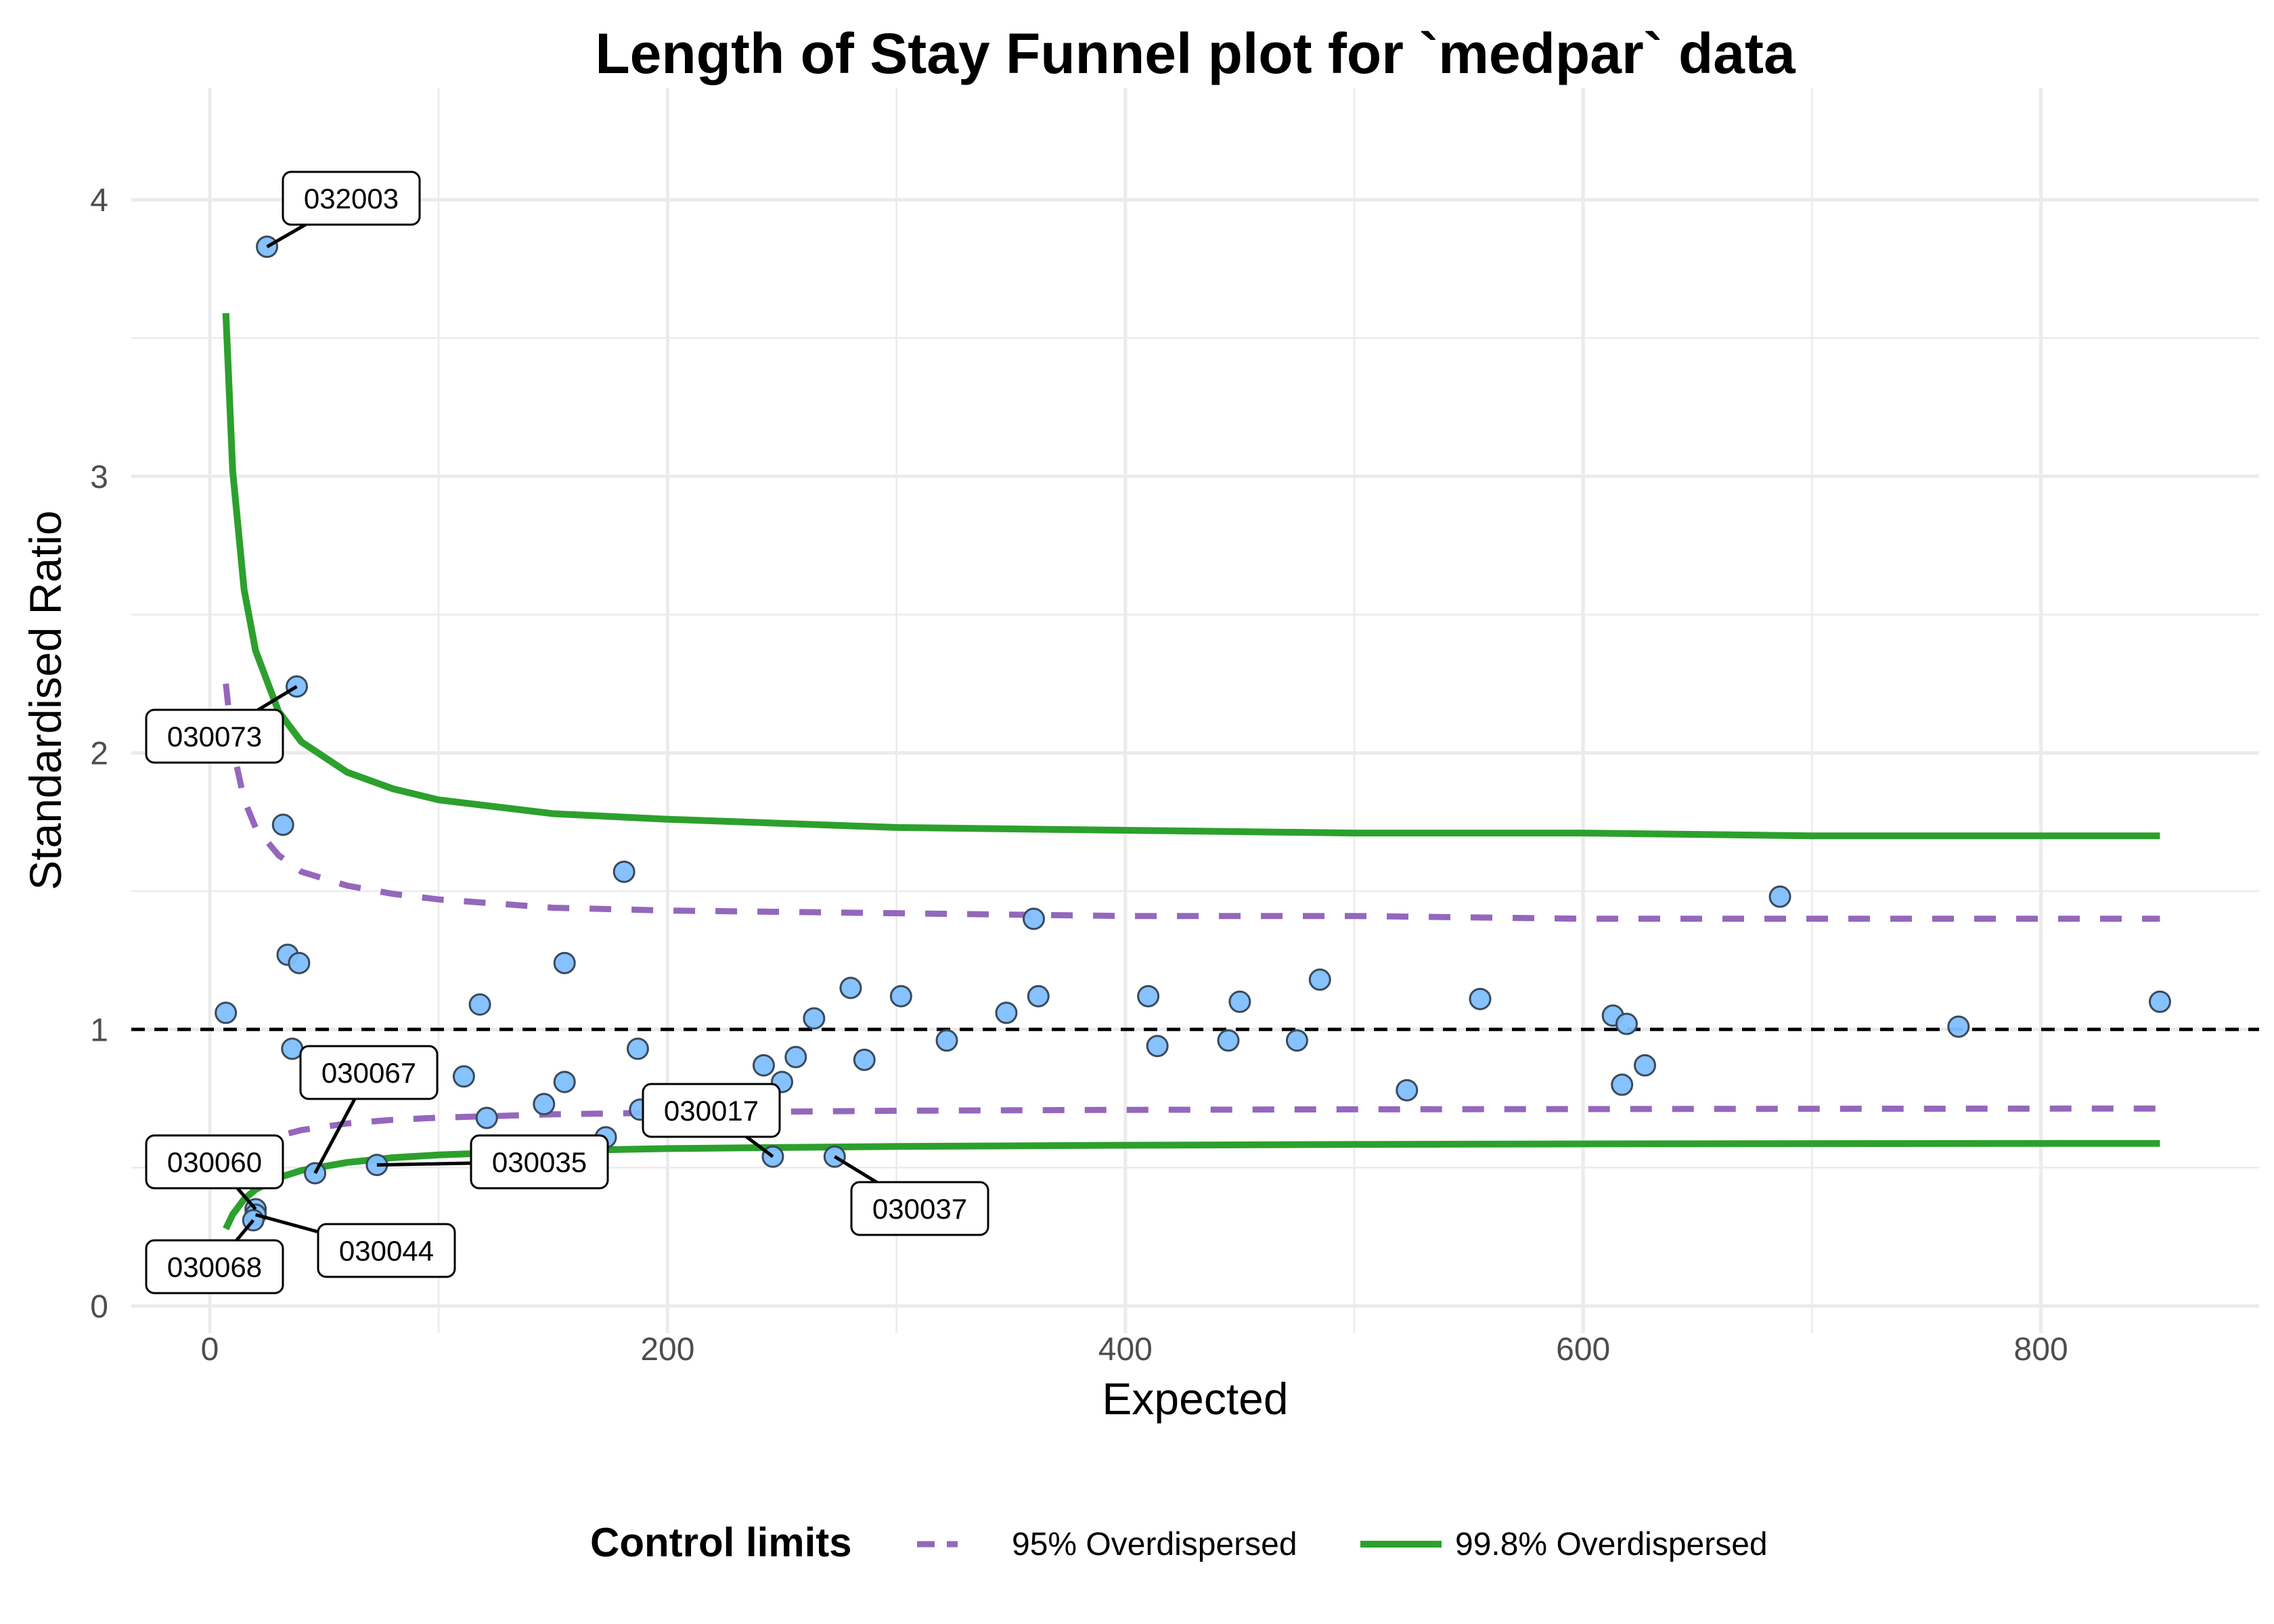 The width and height of the screenshot is (2274, 1624). What do you see at coordinates (1612, 1544) in the screenshot?
I see `legend-label-998: 99.8% Overdispersed` at bounding box center [1612, 1544].